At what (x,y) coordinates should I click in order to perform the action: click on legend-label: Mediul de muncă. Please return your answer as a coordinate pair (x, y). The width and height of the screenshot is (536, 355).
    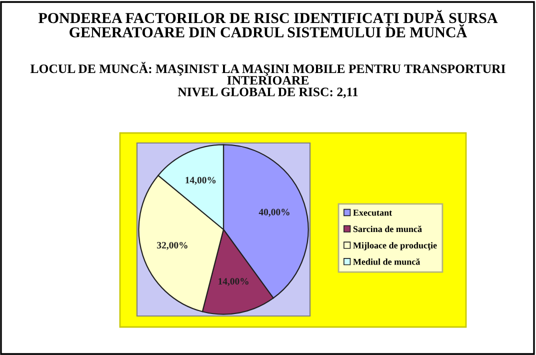
    Looking at the image, I should click on (386, 261).